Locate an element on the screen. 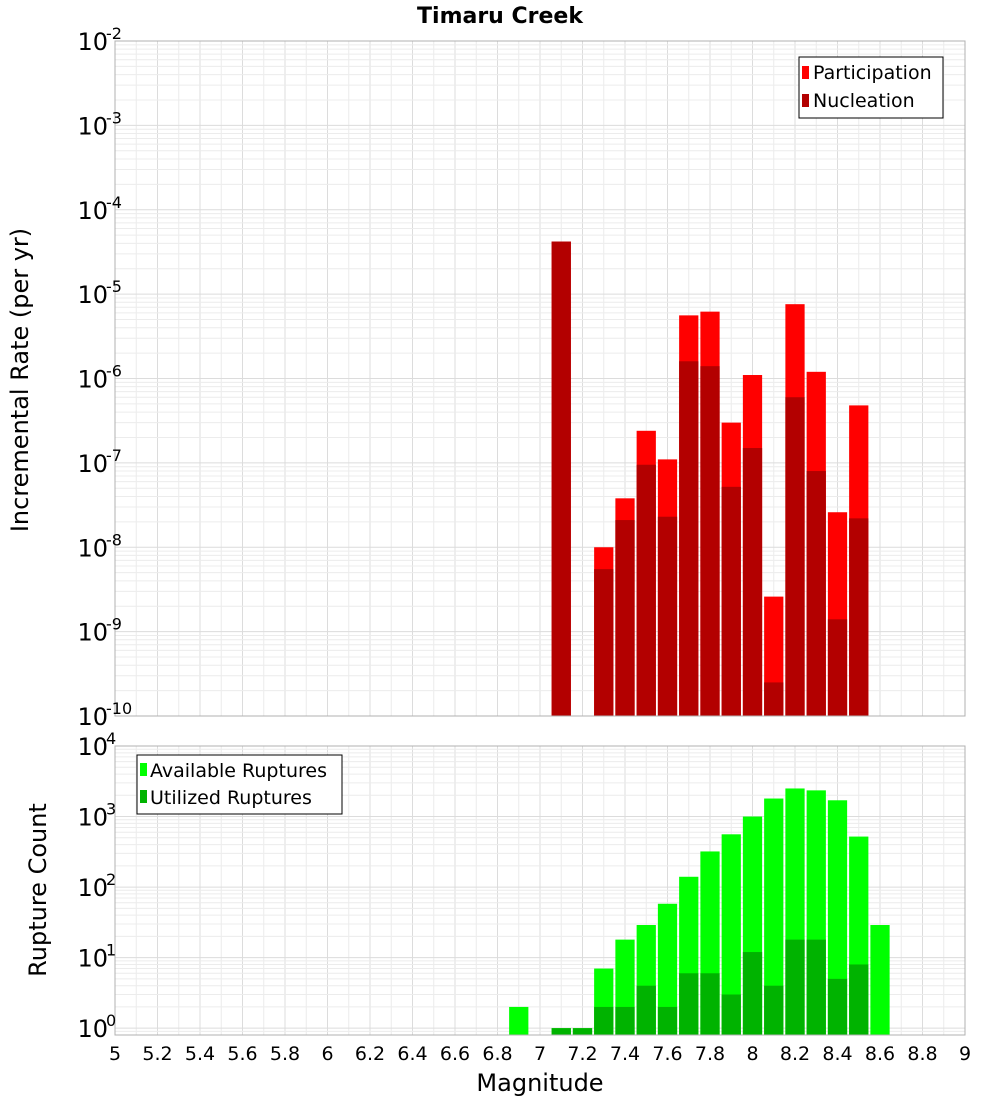  bottom-y-axis-label: Rupture Count is located at coordinates (38, 890).